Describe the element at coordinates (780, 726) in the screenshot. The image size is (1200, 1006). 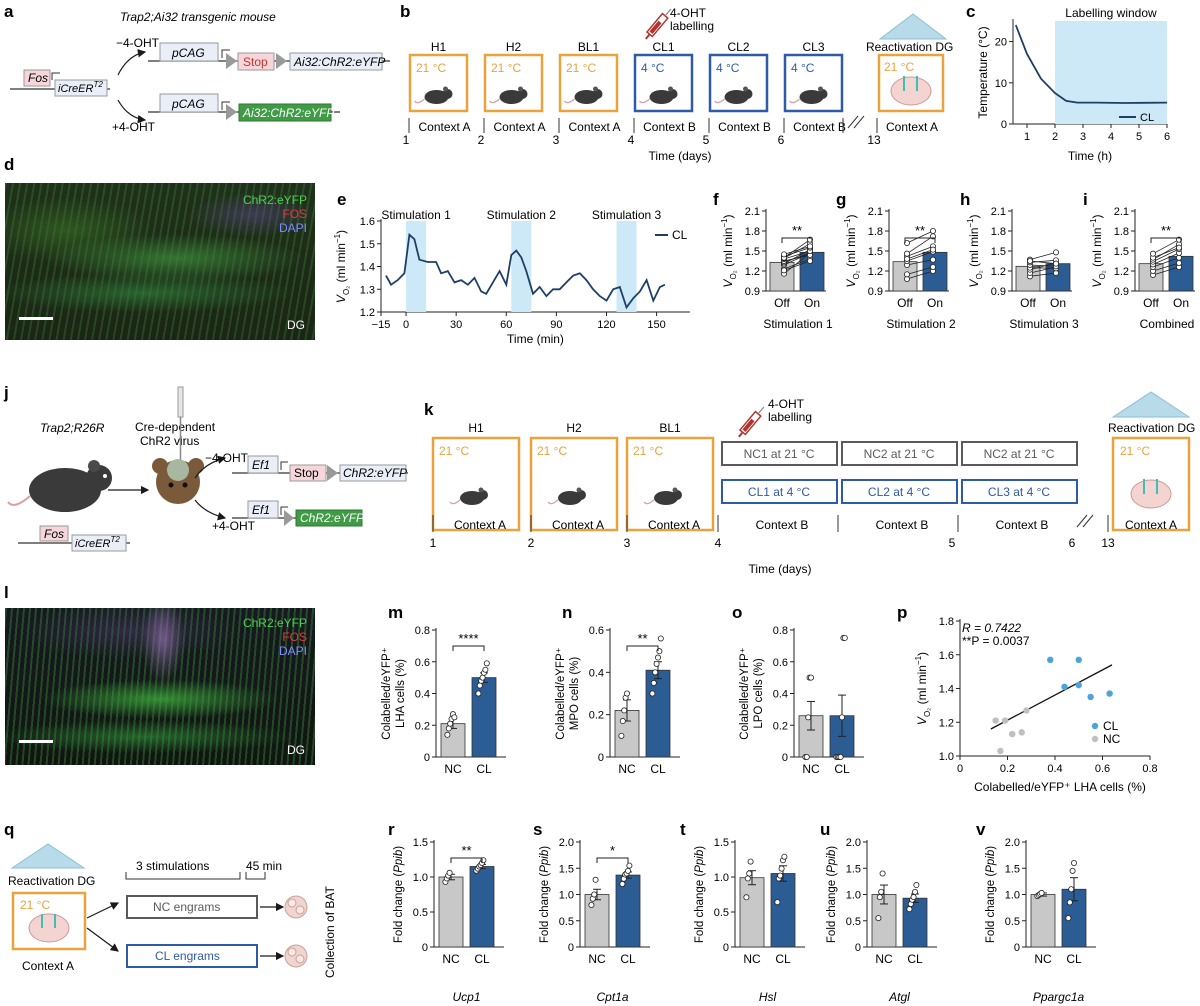
I see `chart-o-ytick-label-1: 0.2` at that location.